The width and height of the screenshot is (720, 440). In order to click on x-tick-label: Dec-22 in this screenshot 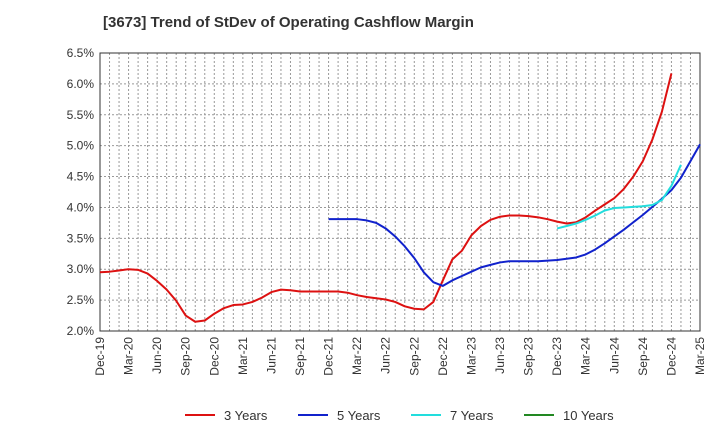, I will do `click(443, 356)`.